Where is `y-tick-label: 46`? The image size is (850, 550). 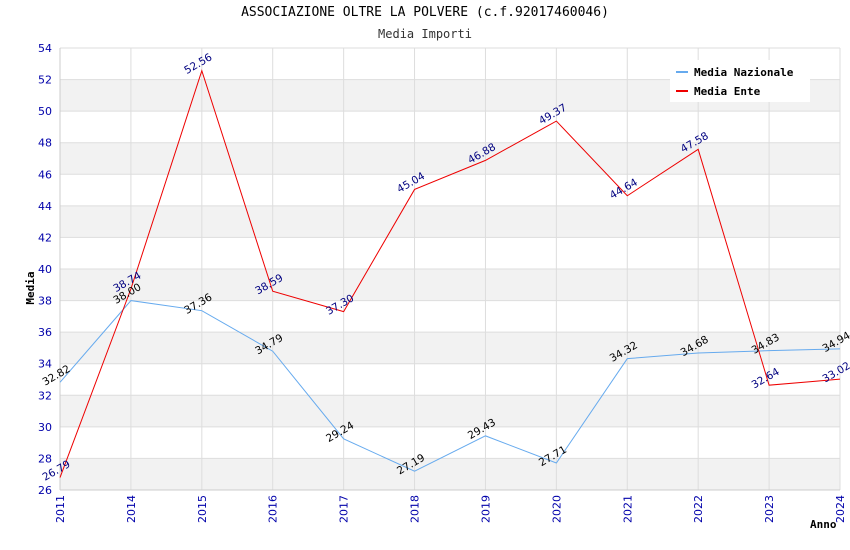
y-tick-label: 46 is located at coordinates (45, 174).